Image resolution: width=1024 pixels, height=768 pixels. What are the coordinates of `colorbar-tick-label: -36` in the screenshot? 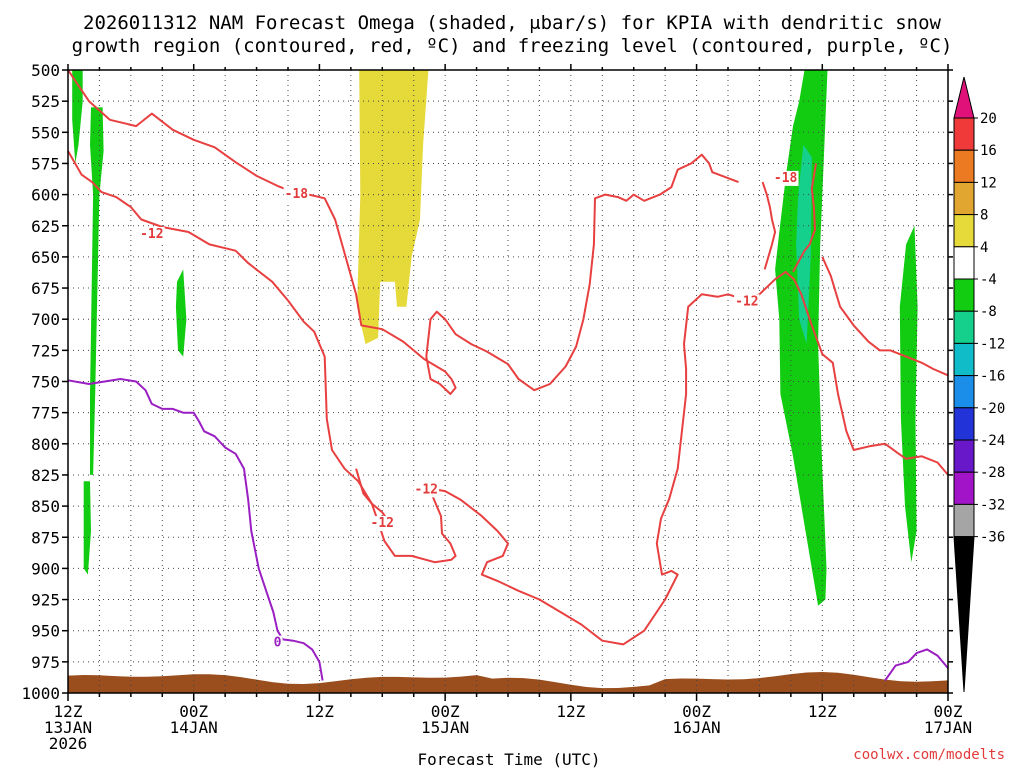 It's located at (992, 538).